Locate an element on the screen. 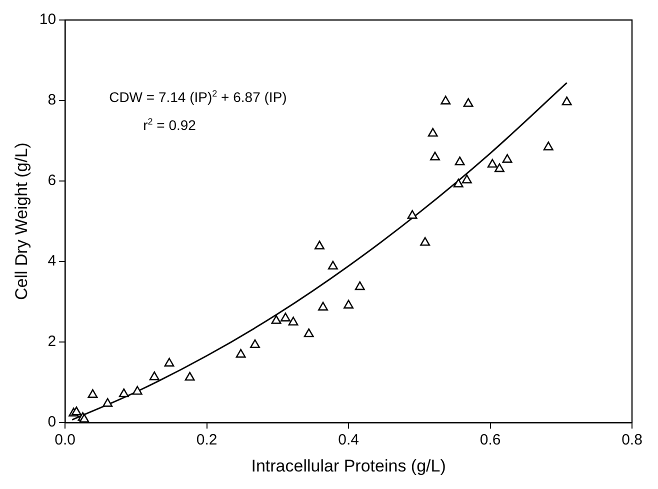 The height and width of the screenshot is (489, 658). y-axis-title: Cell Dry Weight (g/L) is located at coordinates (21, 221).